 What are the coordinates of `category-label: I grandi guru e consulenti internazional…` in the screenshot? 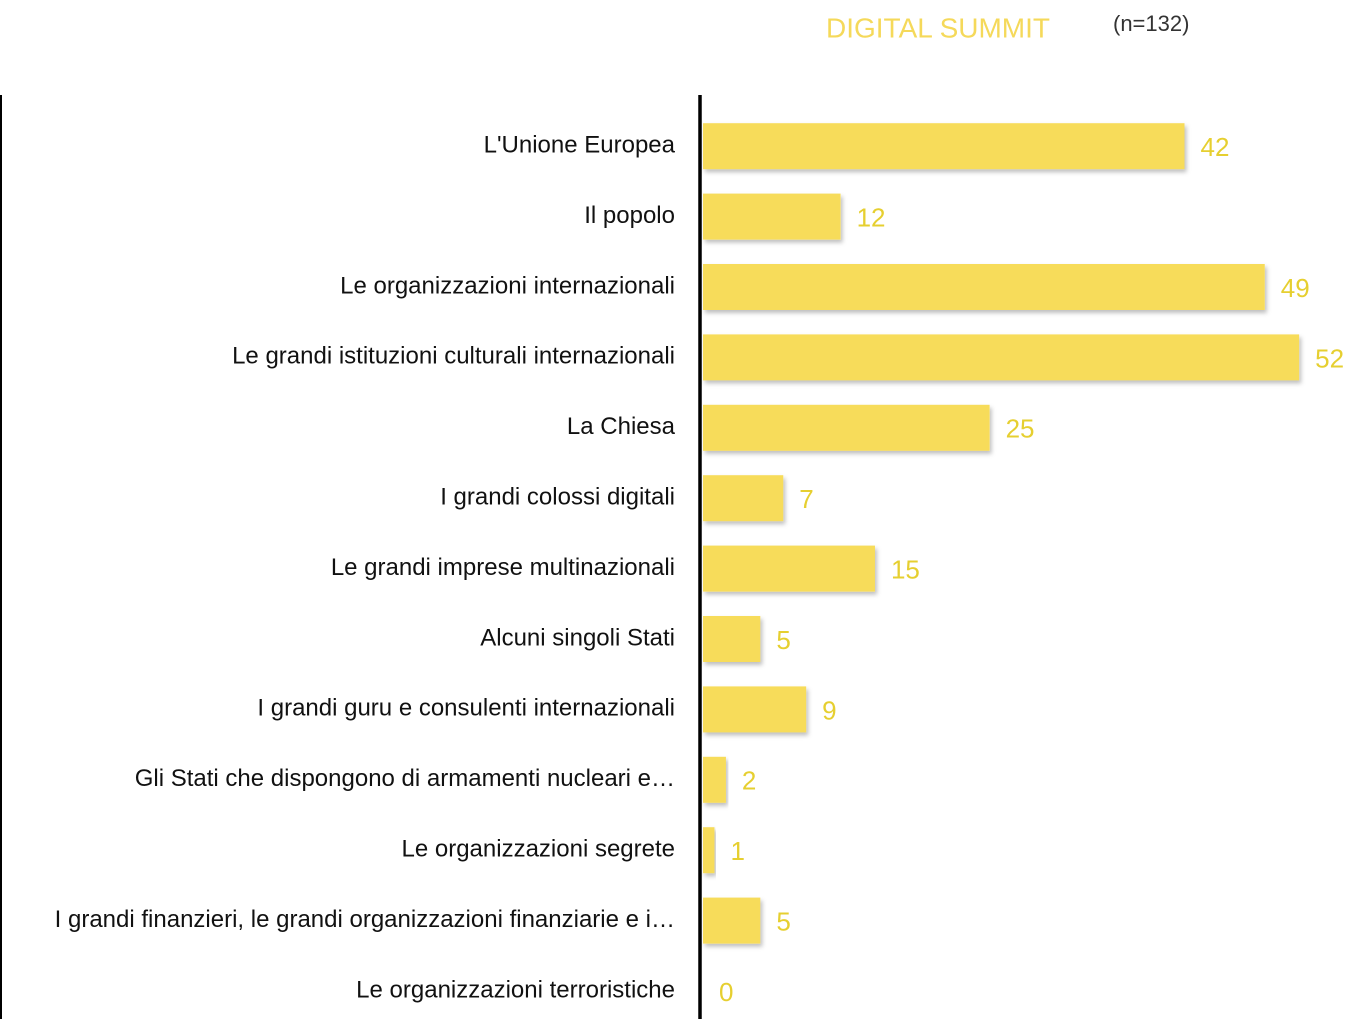 It's located at (466, 708).